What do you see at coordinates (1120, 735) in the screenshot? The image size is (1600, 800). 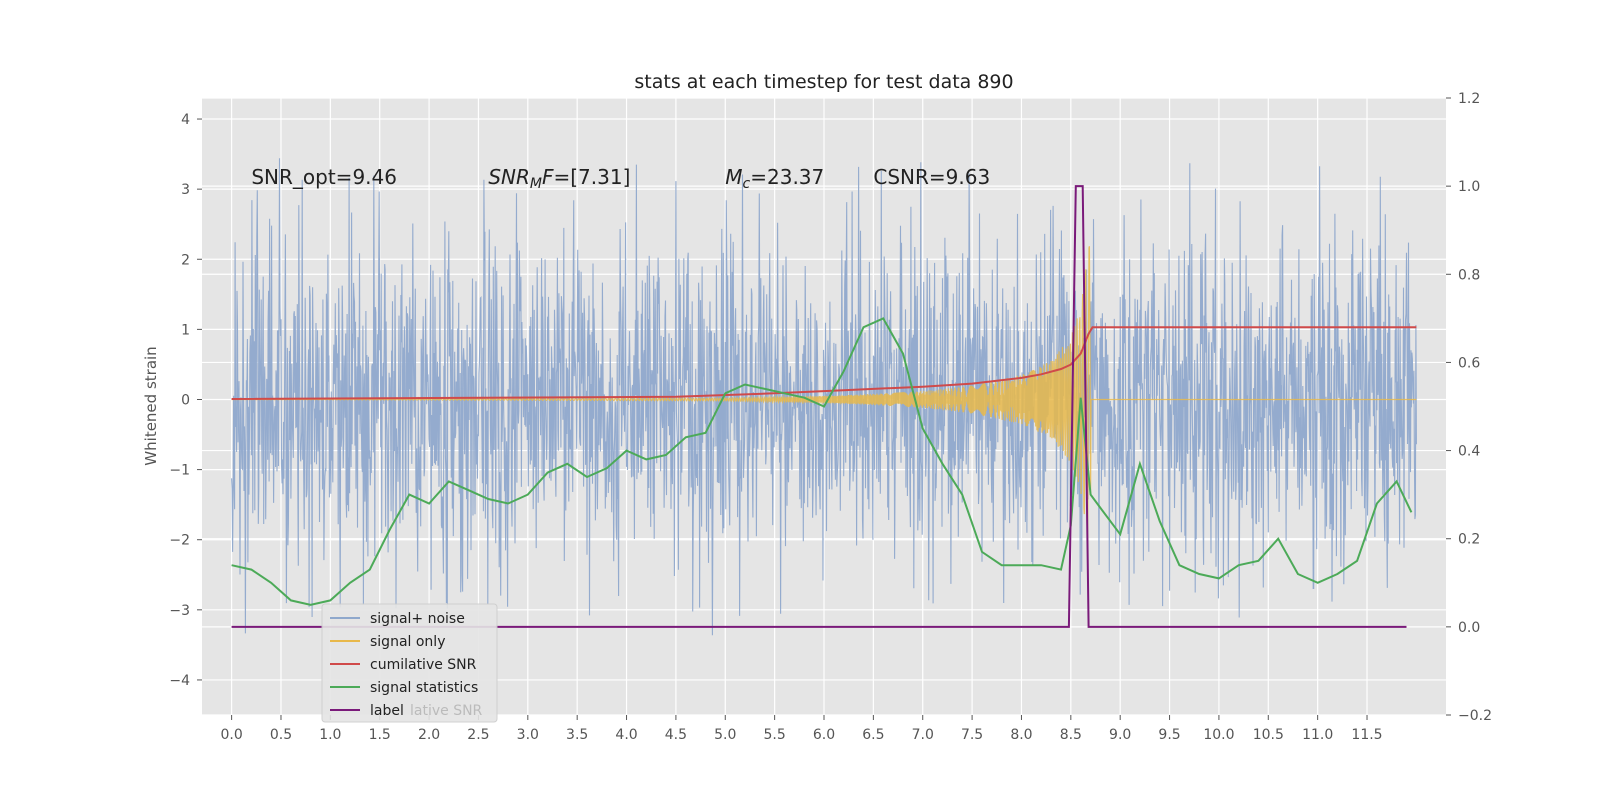 I see `x-tick-label: 9.0` at bounding box center [1120, 735].